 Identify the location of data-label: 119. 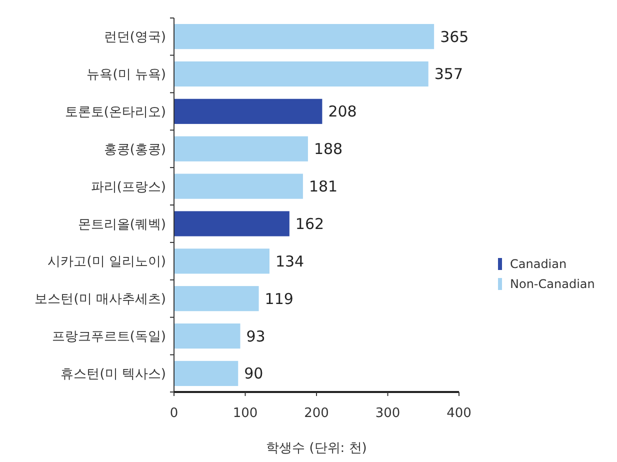
(279, 299).